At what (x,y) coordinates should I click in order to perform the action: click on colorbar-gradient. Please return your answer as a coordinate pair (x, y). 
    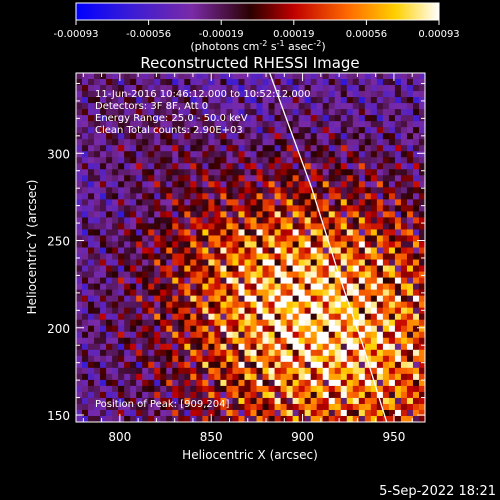
    Looking at the image, I should click on (257, 11).